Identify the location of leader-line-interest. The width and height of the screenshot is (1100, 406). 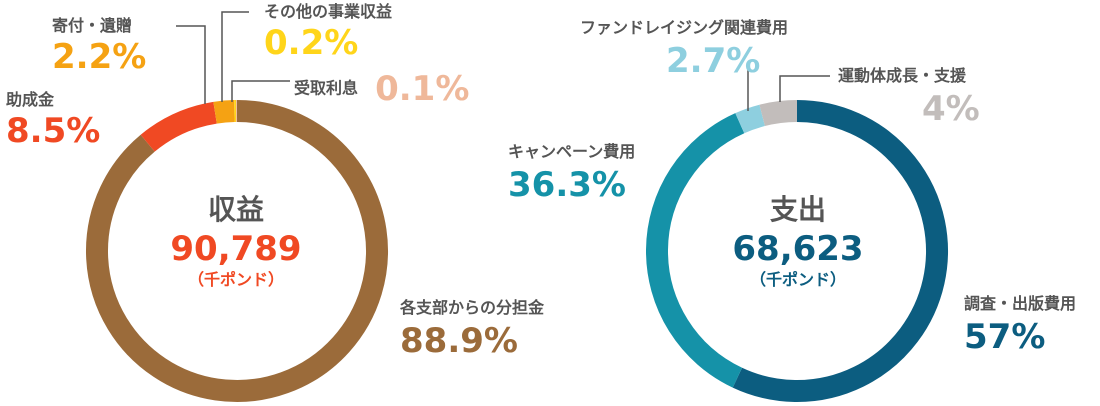
(260, 91).